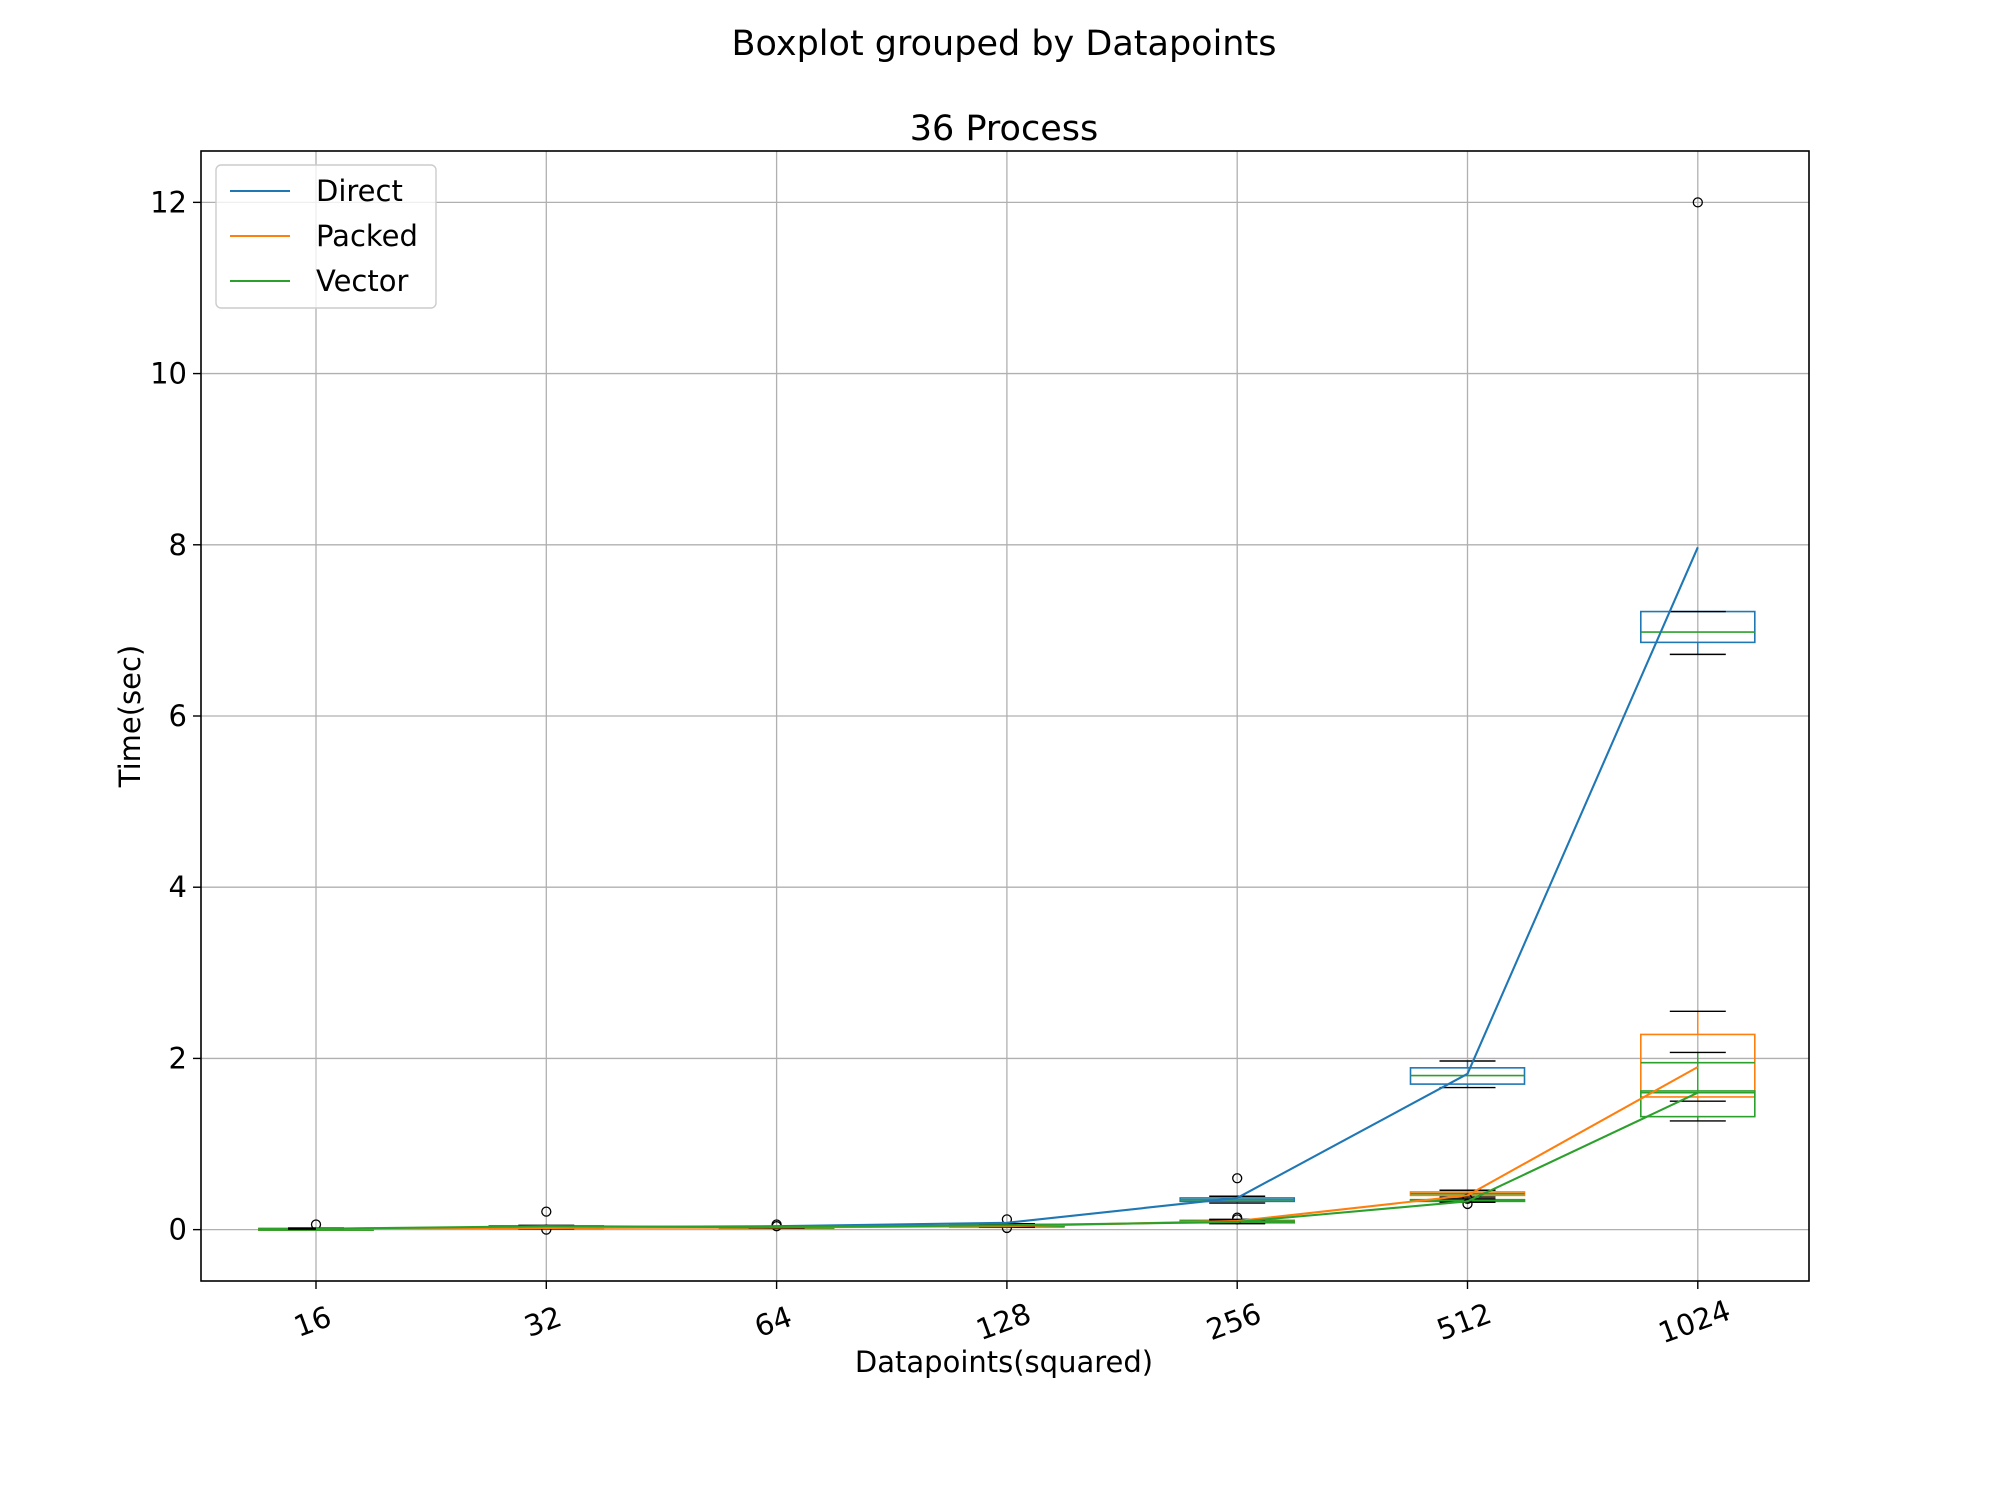 The image size is (2000, 1504). I want to click on y-tick-label: 2, so click(178, 1058).